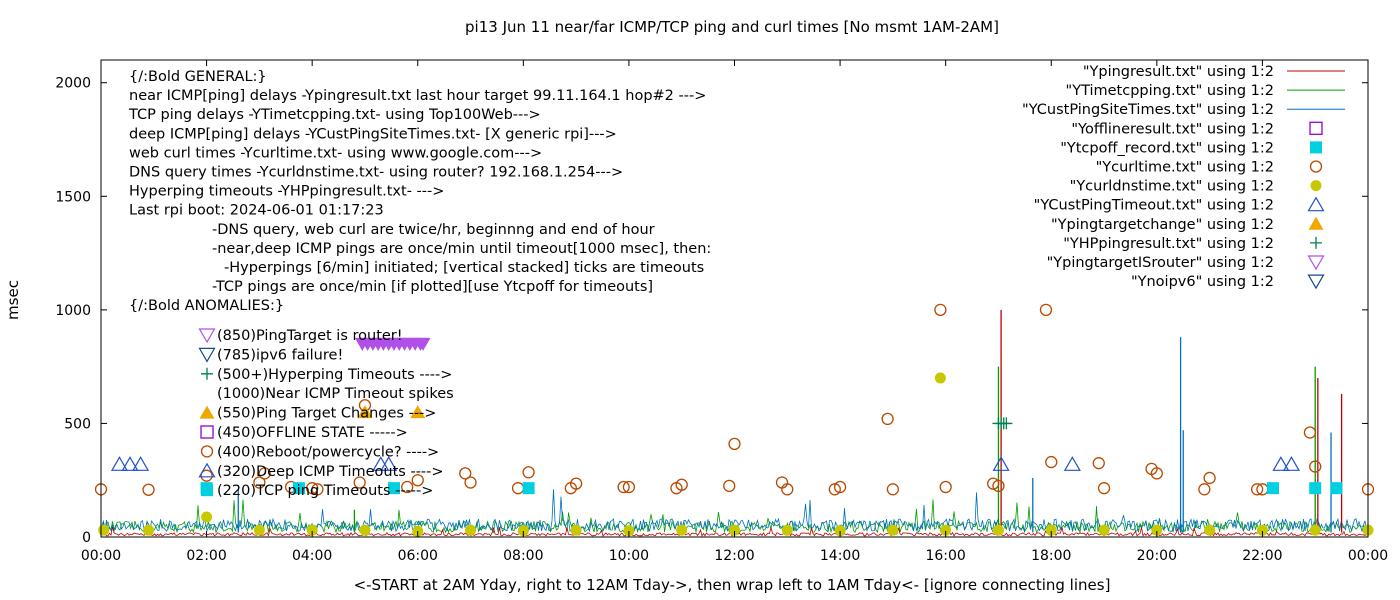 This screenshot has width=1400, height=600. What do you see at coordinates (206, 556) in the screenshot?
I see `x-tick-label: 02:00` at bounding box center [206, 556].